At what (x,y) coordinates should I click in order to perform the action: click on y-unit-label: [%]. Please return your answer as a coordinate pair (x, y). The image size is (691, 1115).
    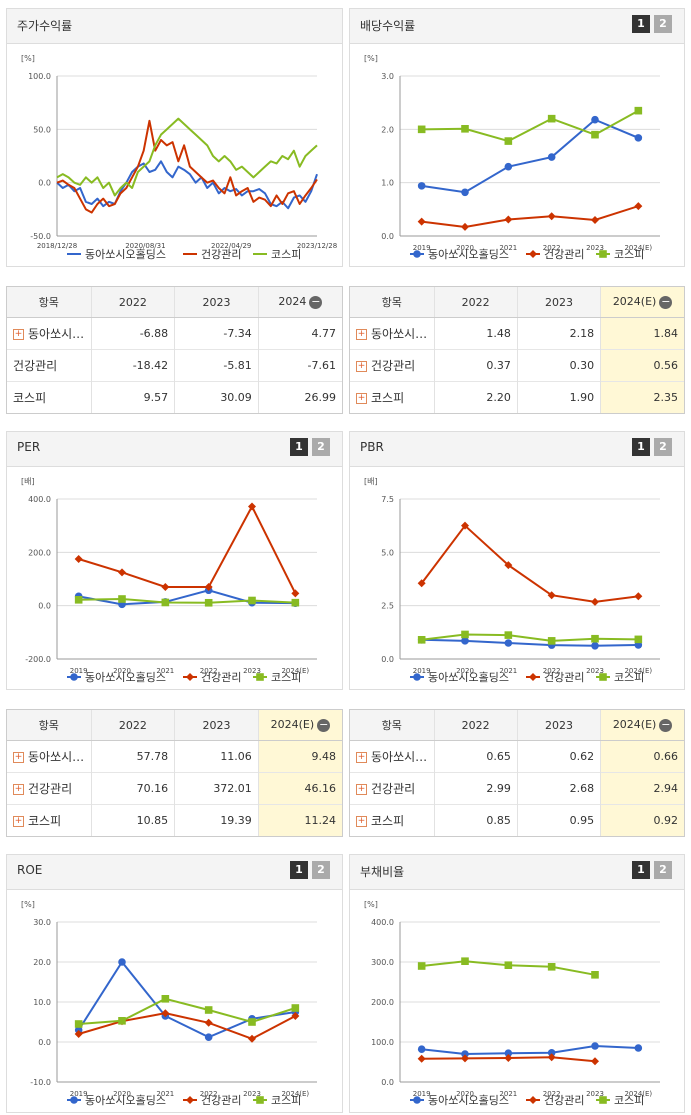
    Looking at the image, I should click on (28, 904).